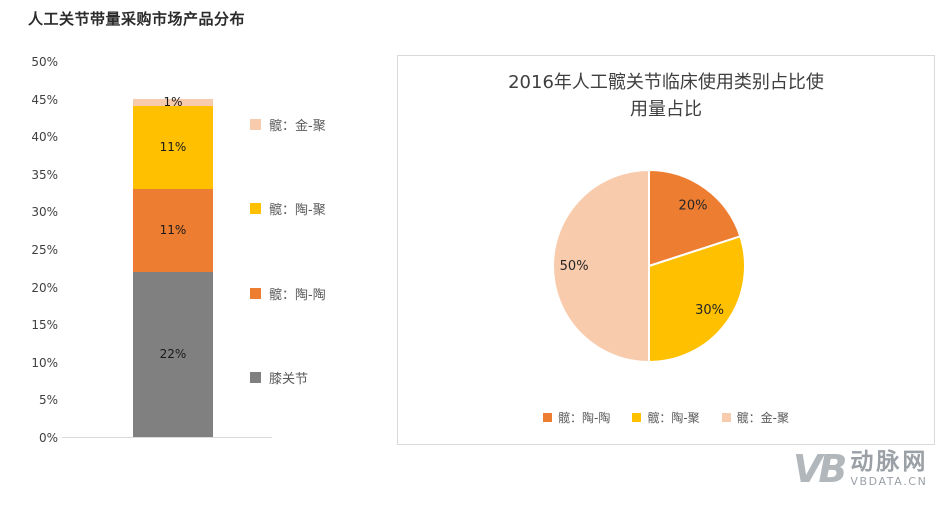 The height and width of the screenshot is (519, 951). What do you see at coordinates (44, 325) in the screenshot?
I see `y-tick-label: 15%` at bounding box center [44, 325].